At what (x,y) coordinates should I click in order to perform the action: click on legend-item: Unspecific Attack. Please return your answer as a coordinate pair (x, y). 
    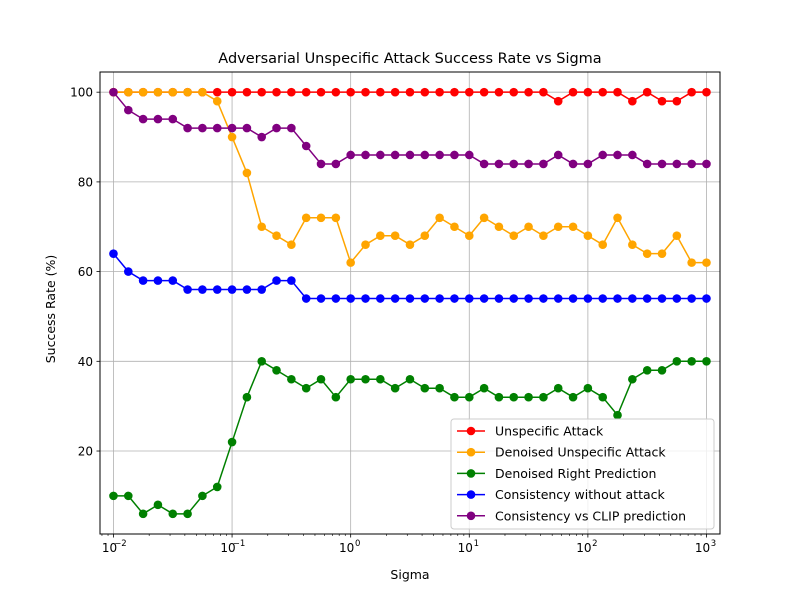
    Looking at the image, I should click on (530, 431).